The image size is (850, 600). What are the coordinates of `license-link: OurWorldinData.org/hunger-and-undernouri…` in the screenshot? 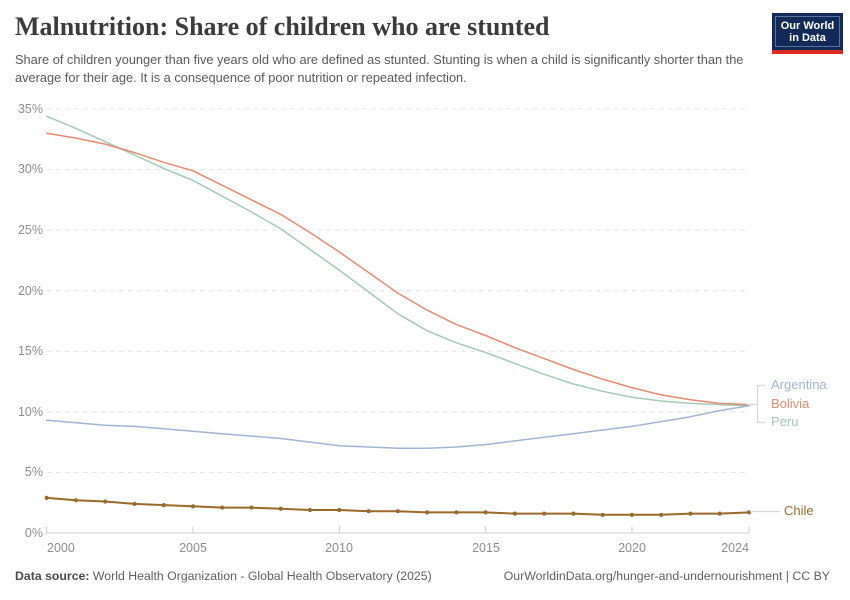 It's located at (666, 576).